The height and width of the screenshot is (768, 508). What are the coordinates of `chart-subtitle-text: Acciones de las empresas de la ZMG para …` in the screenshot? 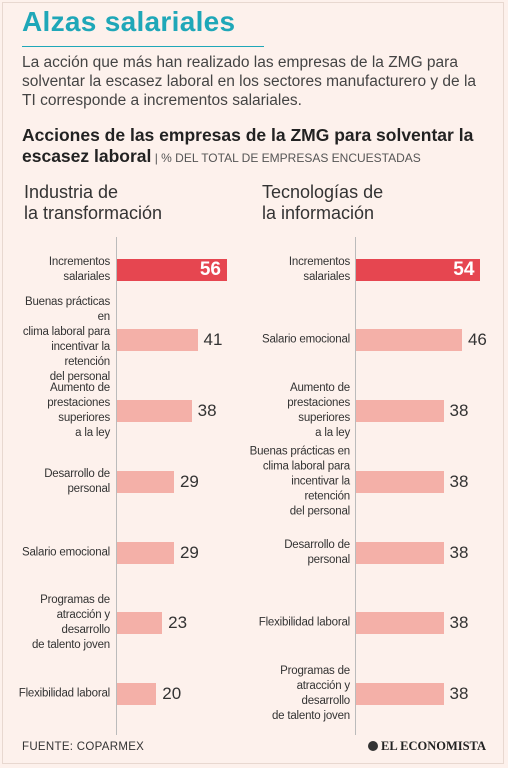 It's located at (248, 145).